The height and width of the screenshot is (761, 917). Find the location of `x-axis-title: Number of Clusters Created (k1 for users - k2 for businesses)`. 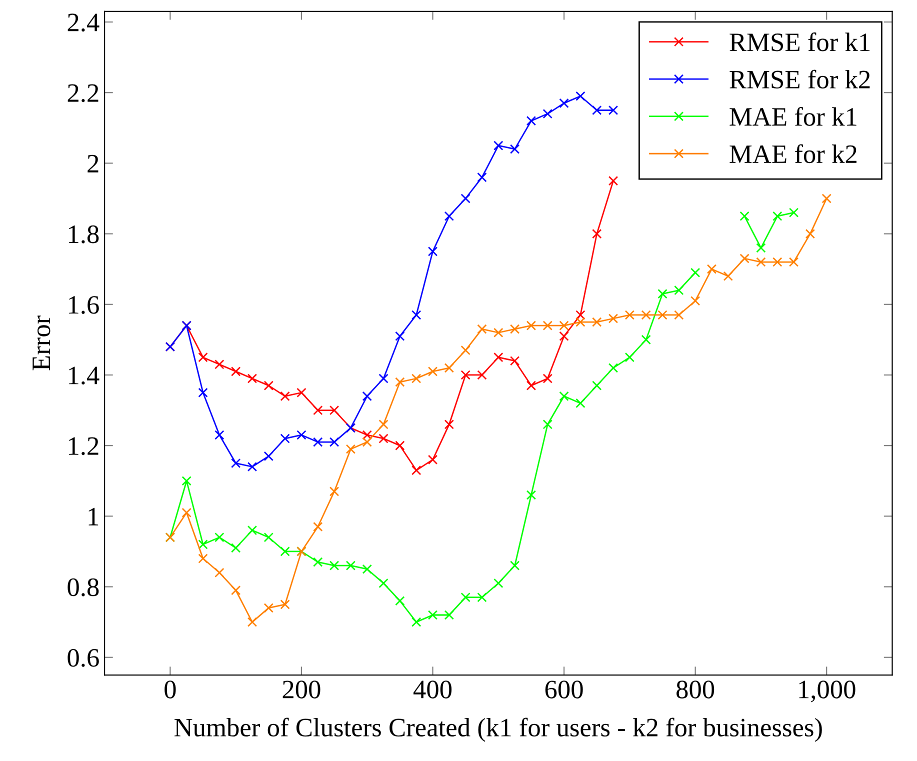

x-axis-title: Number of Clusters Created (k1 for users - k2 for businesses) is located at coordinates (498, 730).